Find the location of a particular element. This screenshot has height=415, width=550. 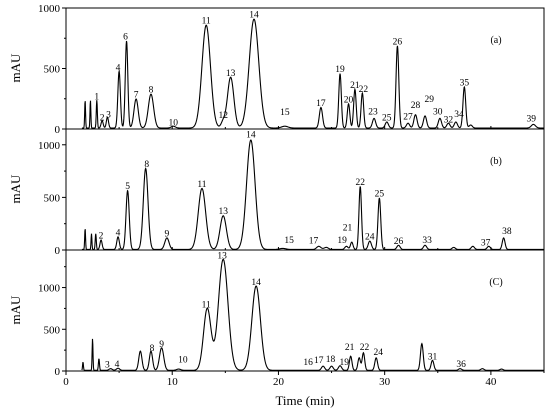

x-tick-label: 0 is located at coordinates (66, 382).